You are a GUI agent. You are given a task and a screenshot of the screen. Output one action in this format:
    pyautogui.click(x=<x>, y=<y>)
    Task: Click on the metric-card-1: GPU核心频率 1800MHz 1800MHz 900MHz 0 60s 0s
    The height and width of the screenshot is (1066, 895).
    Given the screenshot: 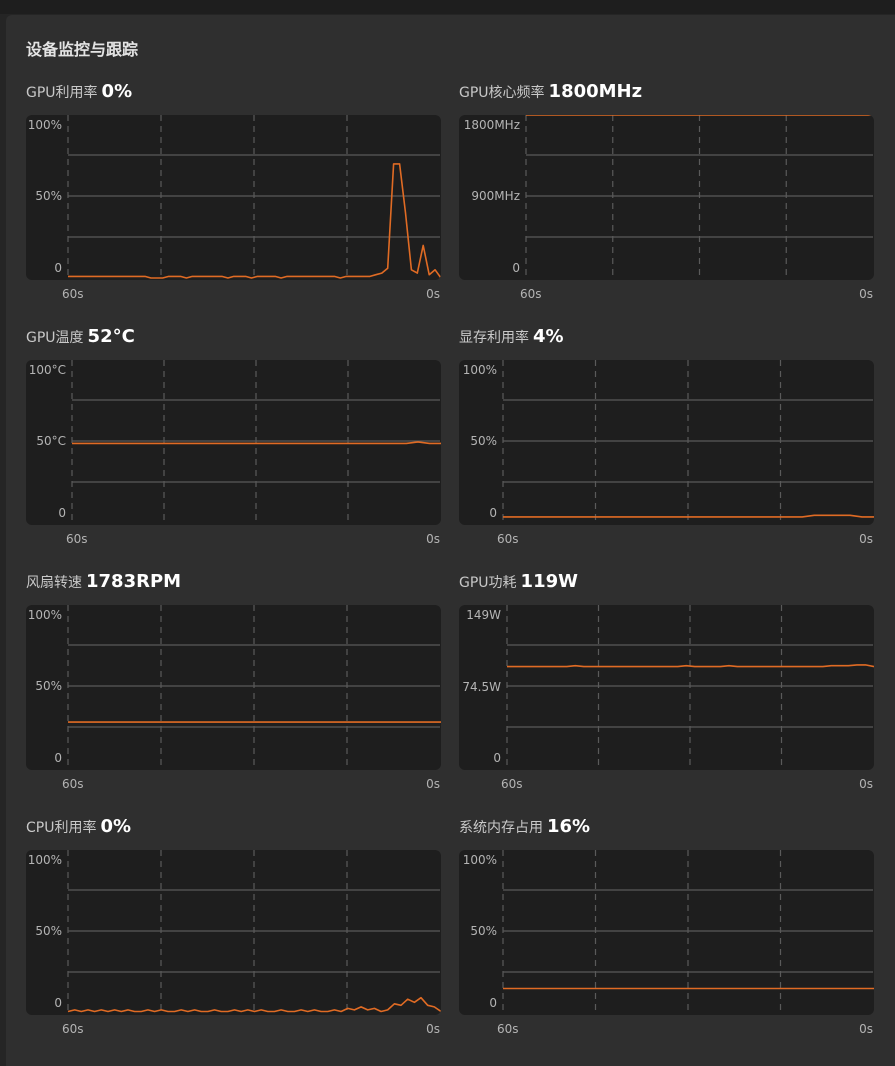 What is the action you would take?
    pyautogui.click(x=666, y=195)
    